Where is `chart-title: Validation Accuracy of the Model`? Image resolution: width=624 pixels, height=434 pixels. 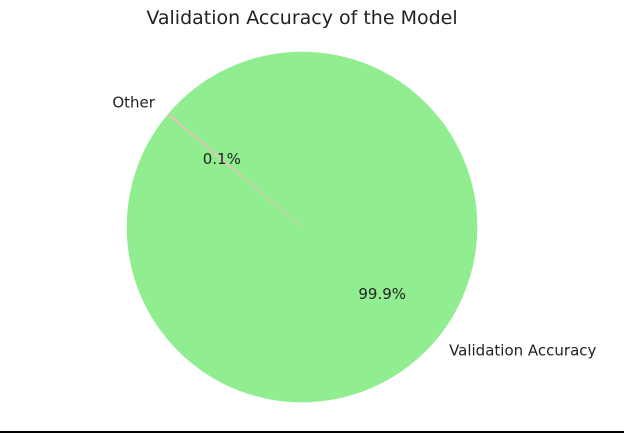 chart-title: Validation Accuracy of the Model is located at coordinates (301, 18).